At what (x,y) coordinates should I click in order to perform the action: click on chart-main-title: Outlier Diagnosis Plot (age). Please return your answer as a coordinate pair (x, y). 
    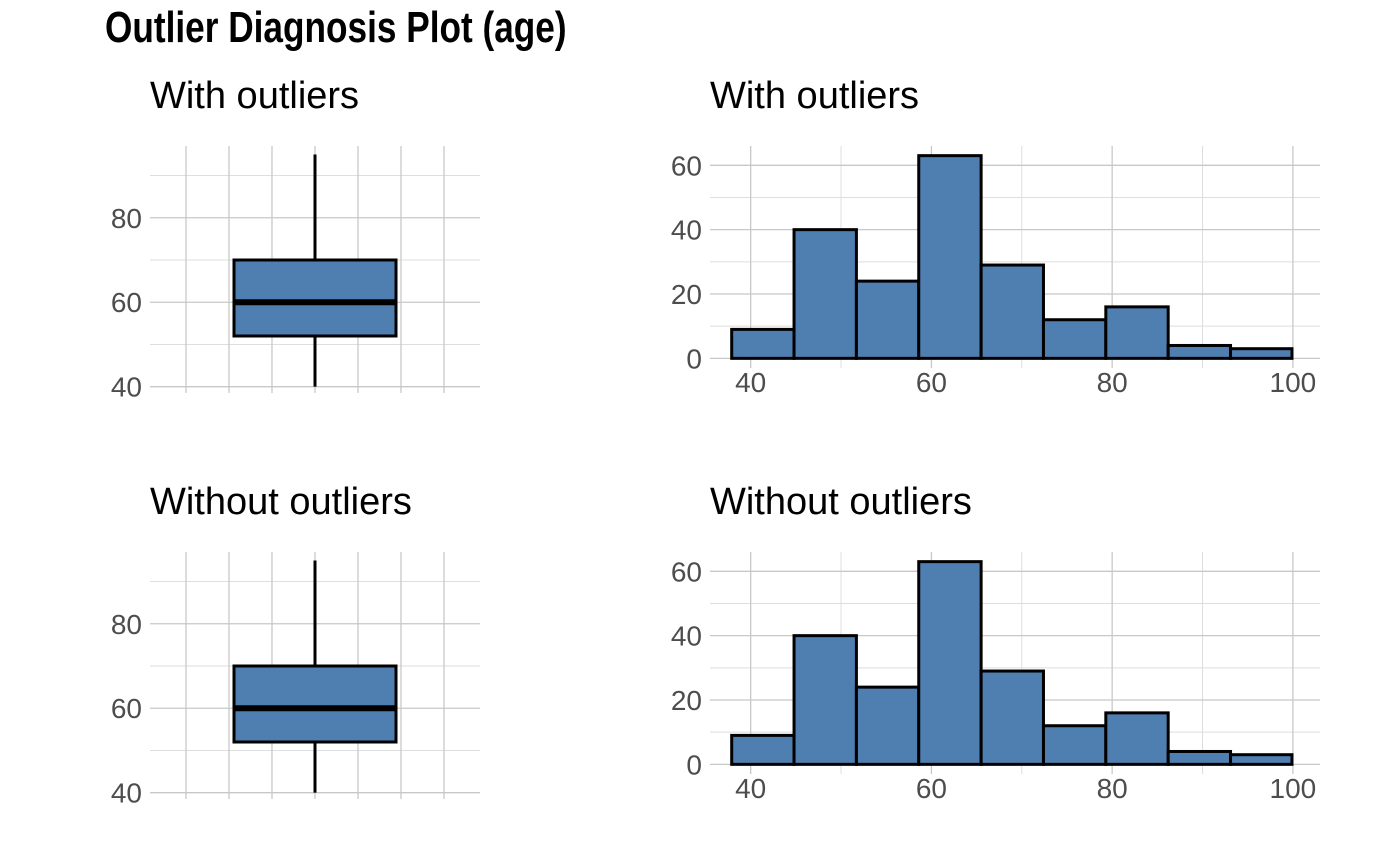
    Looking at the image, I should click on (336, 27).